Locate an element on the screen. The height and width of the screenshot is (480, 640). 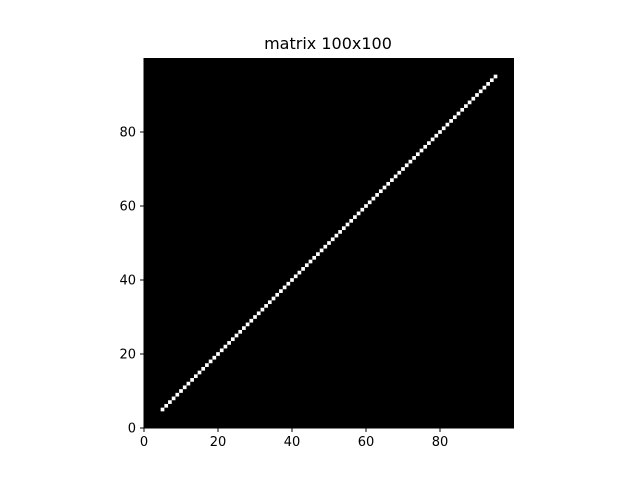
y-tick-label: 20 is located at coordinates (127, 355).